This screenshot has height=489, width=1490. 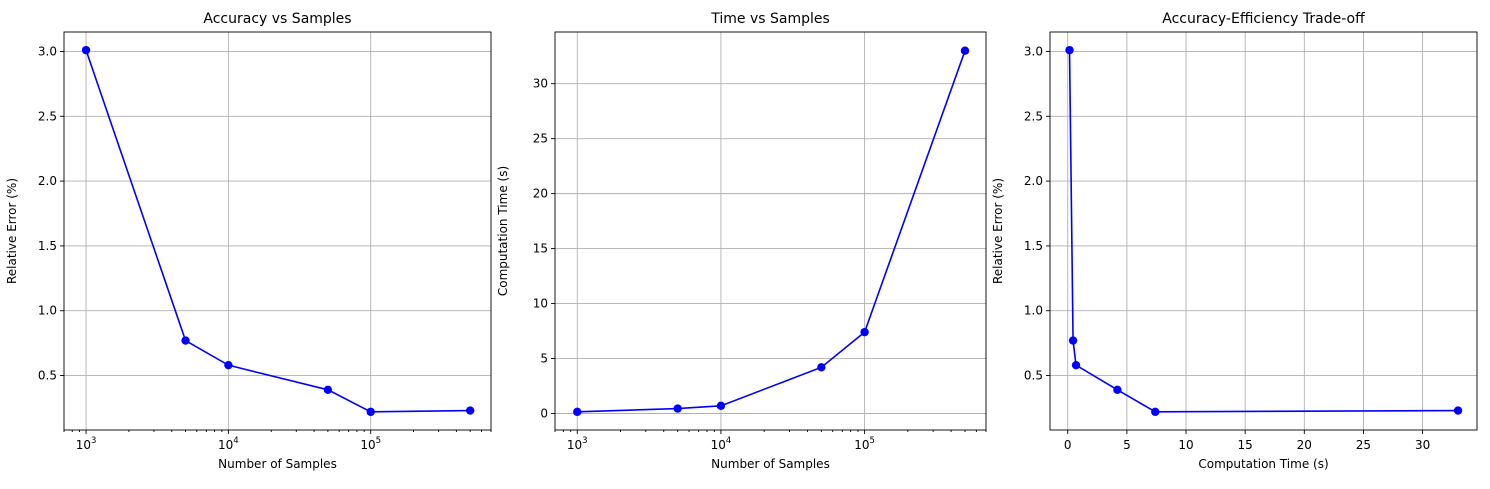 What do you see at coordinates (503, 231) in the screenshot?
I see `y-axis-label: Computation Time (s)` at bounding box center [503, 231].